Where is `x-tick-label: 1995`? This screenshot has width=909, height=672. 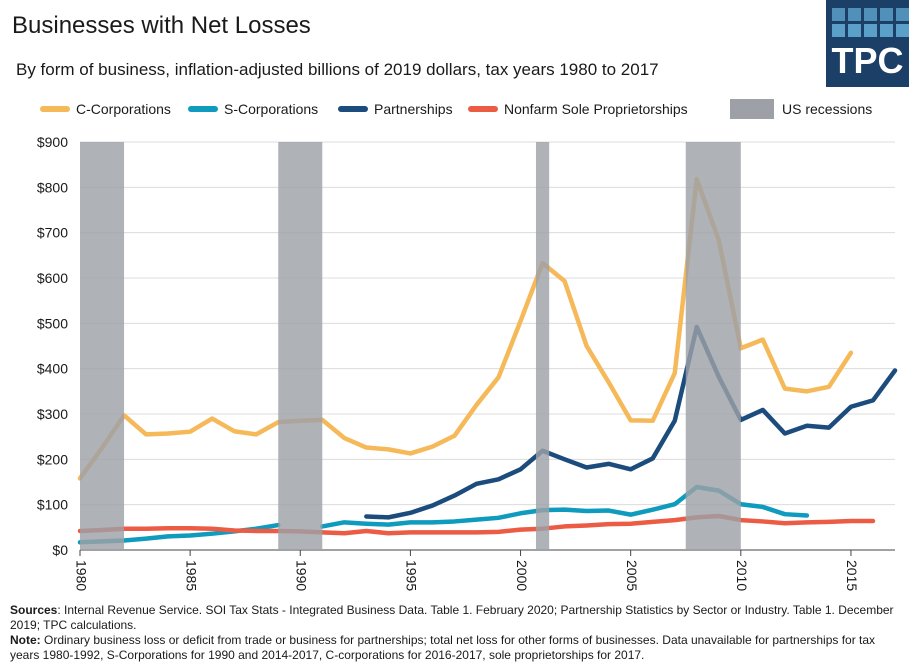 x-tick-label: 1995 is located at coordinates (412, 575).